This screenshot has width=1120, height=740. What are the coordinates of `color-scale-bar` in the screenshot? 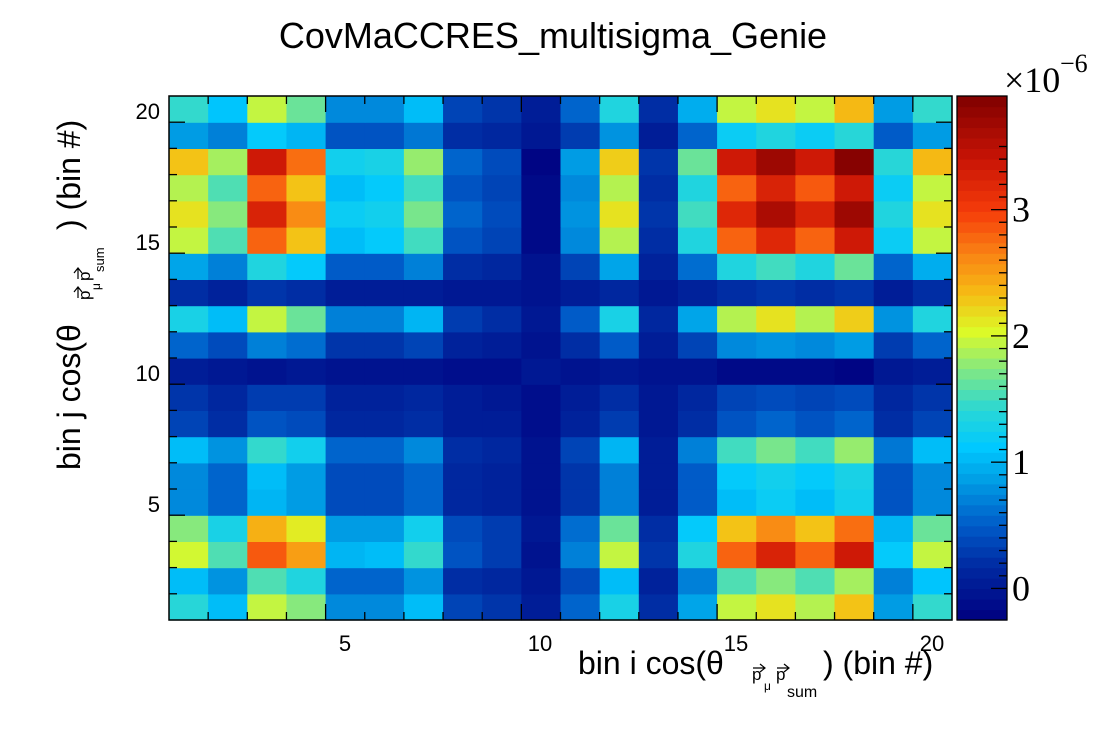 It's located at (982, 358).